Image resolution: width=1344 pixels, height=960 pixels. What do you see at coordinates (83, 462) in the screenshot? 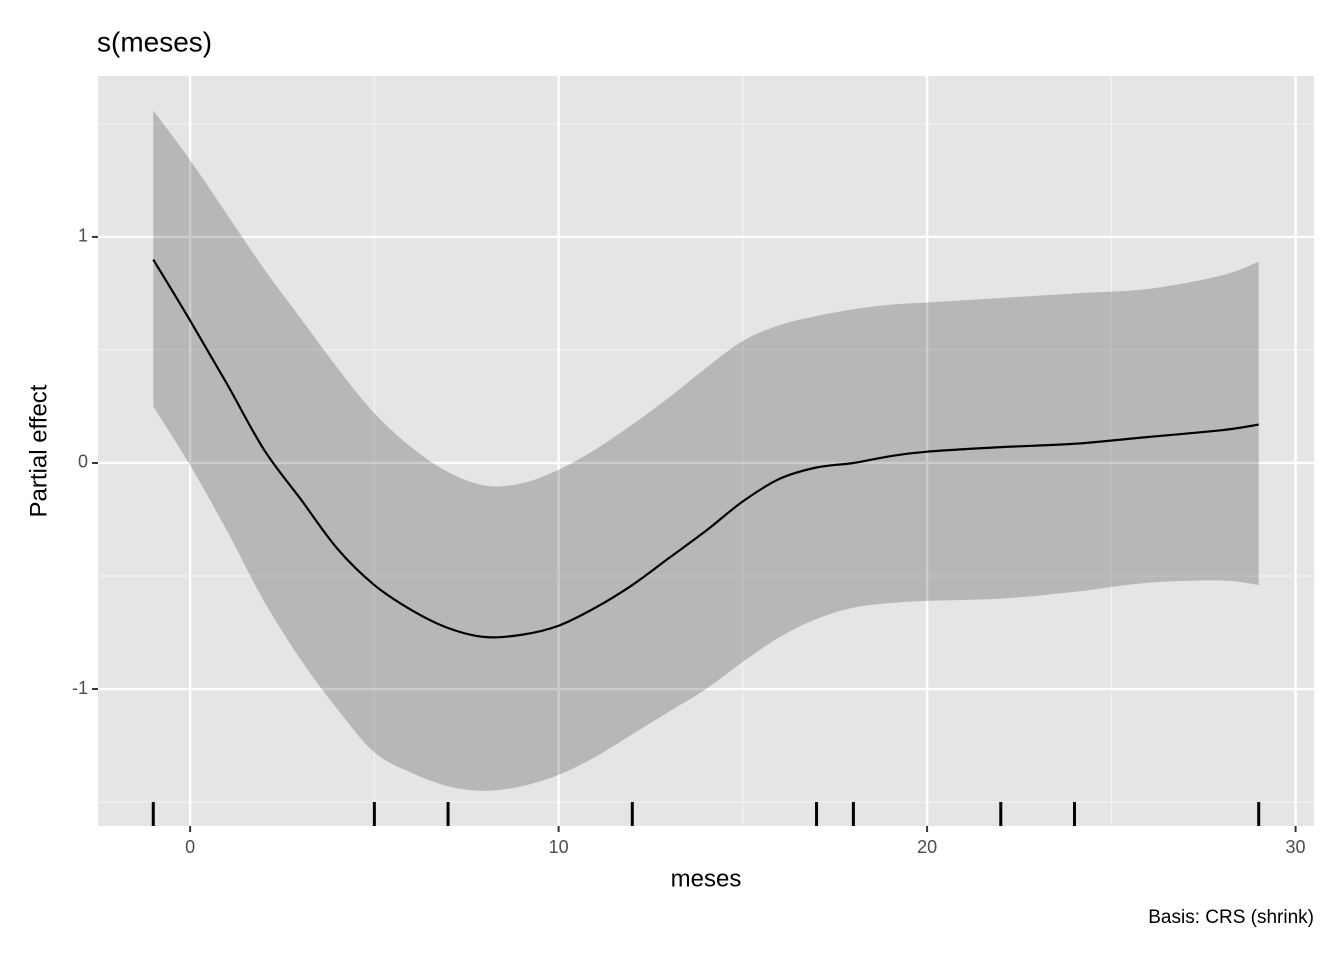
I see `y-tick-label: 0` at bounding box center [83, 462].